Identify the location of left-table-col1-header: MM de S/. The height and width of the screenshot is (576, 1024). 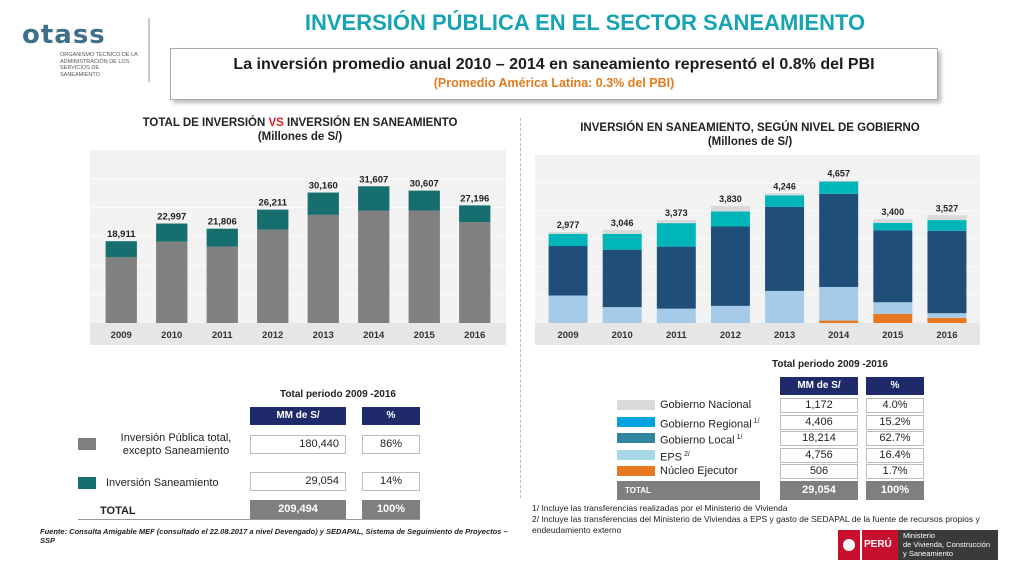
(298, 416).